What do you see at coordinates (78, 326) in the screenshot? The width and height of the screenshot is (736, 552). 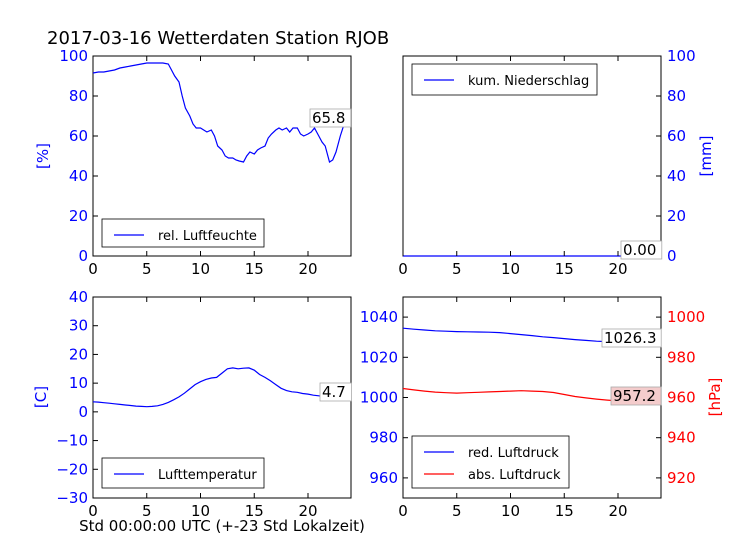 I see `temperature-ytick-label: 30` at bounding box center [78, 326].